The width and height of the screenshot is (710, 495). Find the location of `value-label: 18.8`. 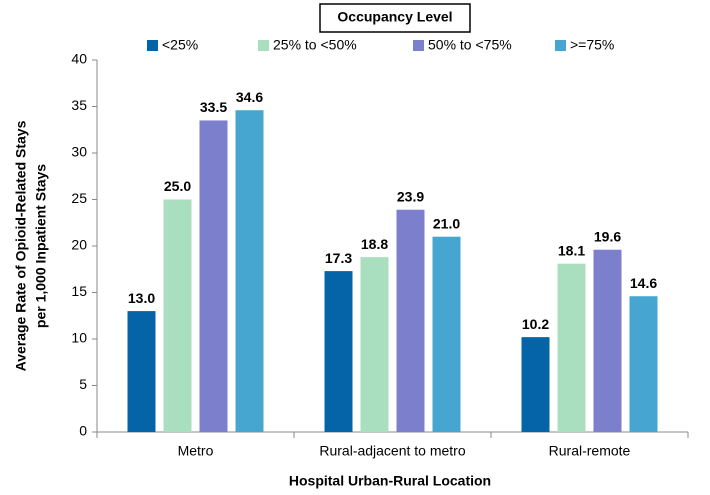

value-label: 18.8 is located at coordinates (374, 244).